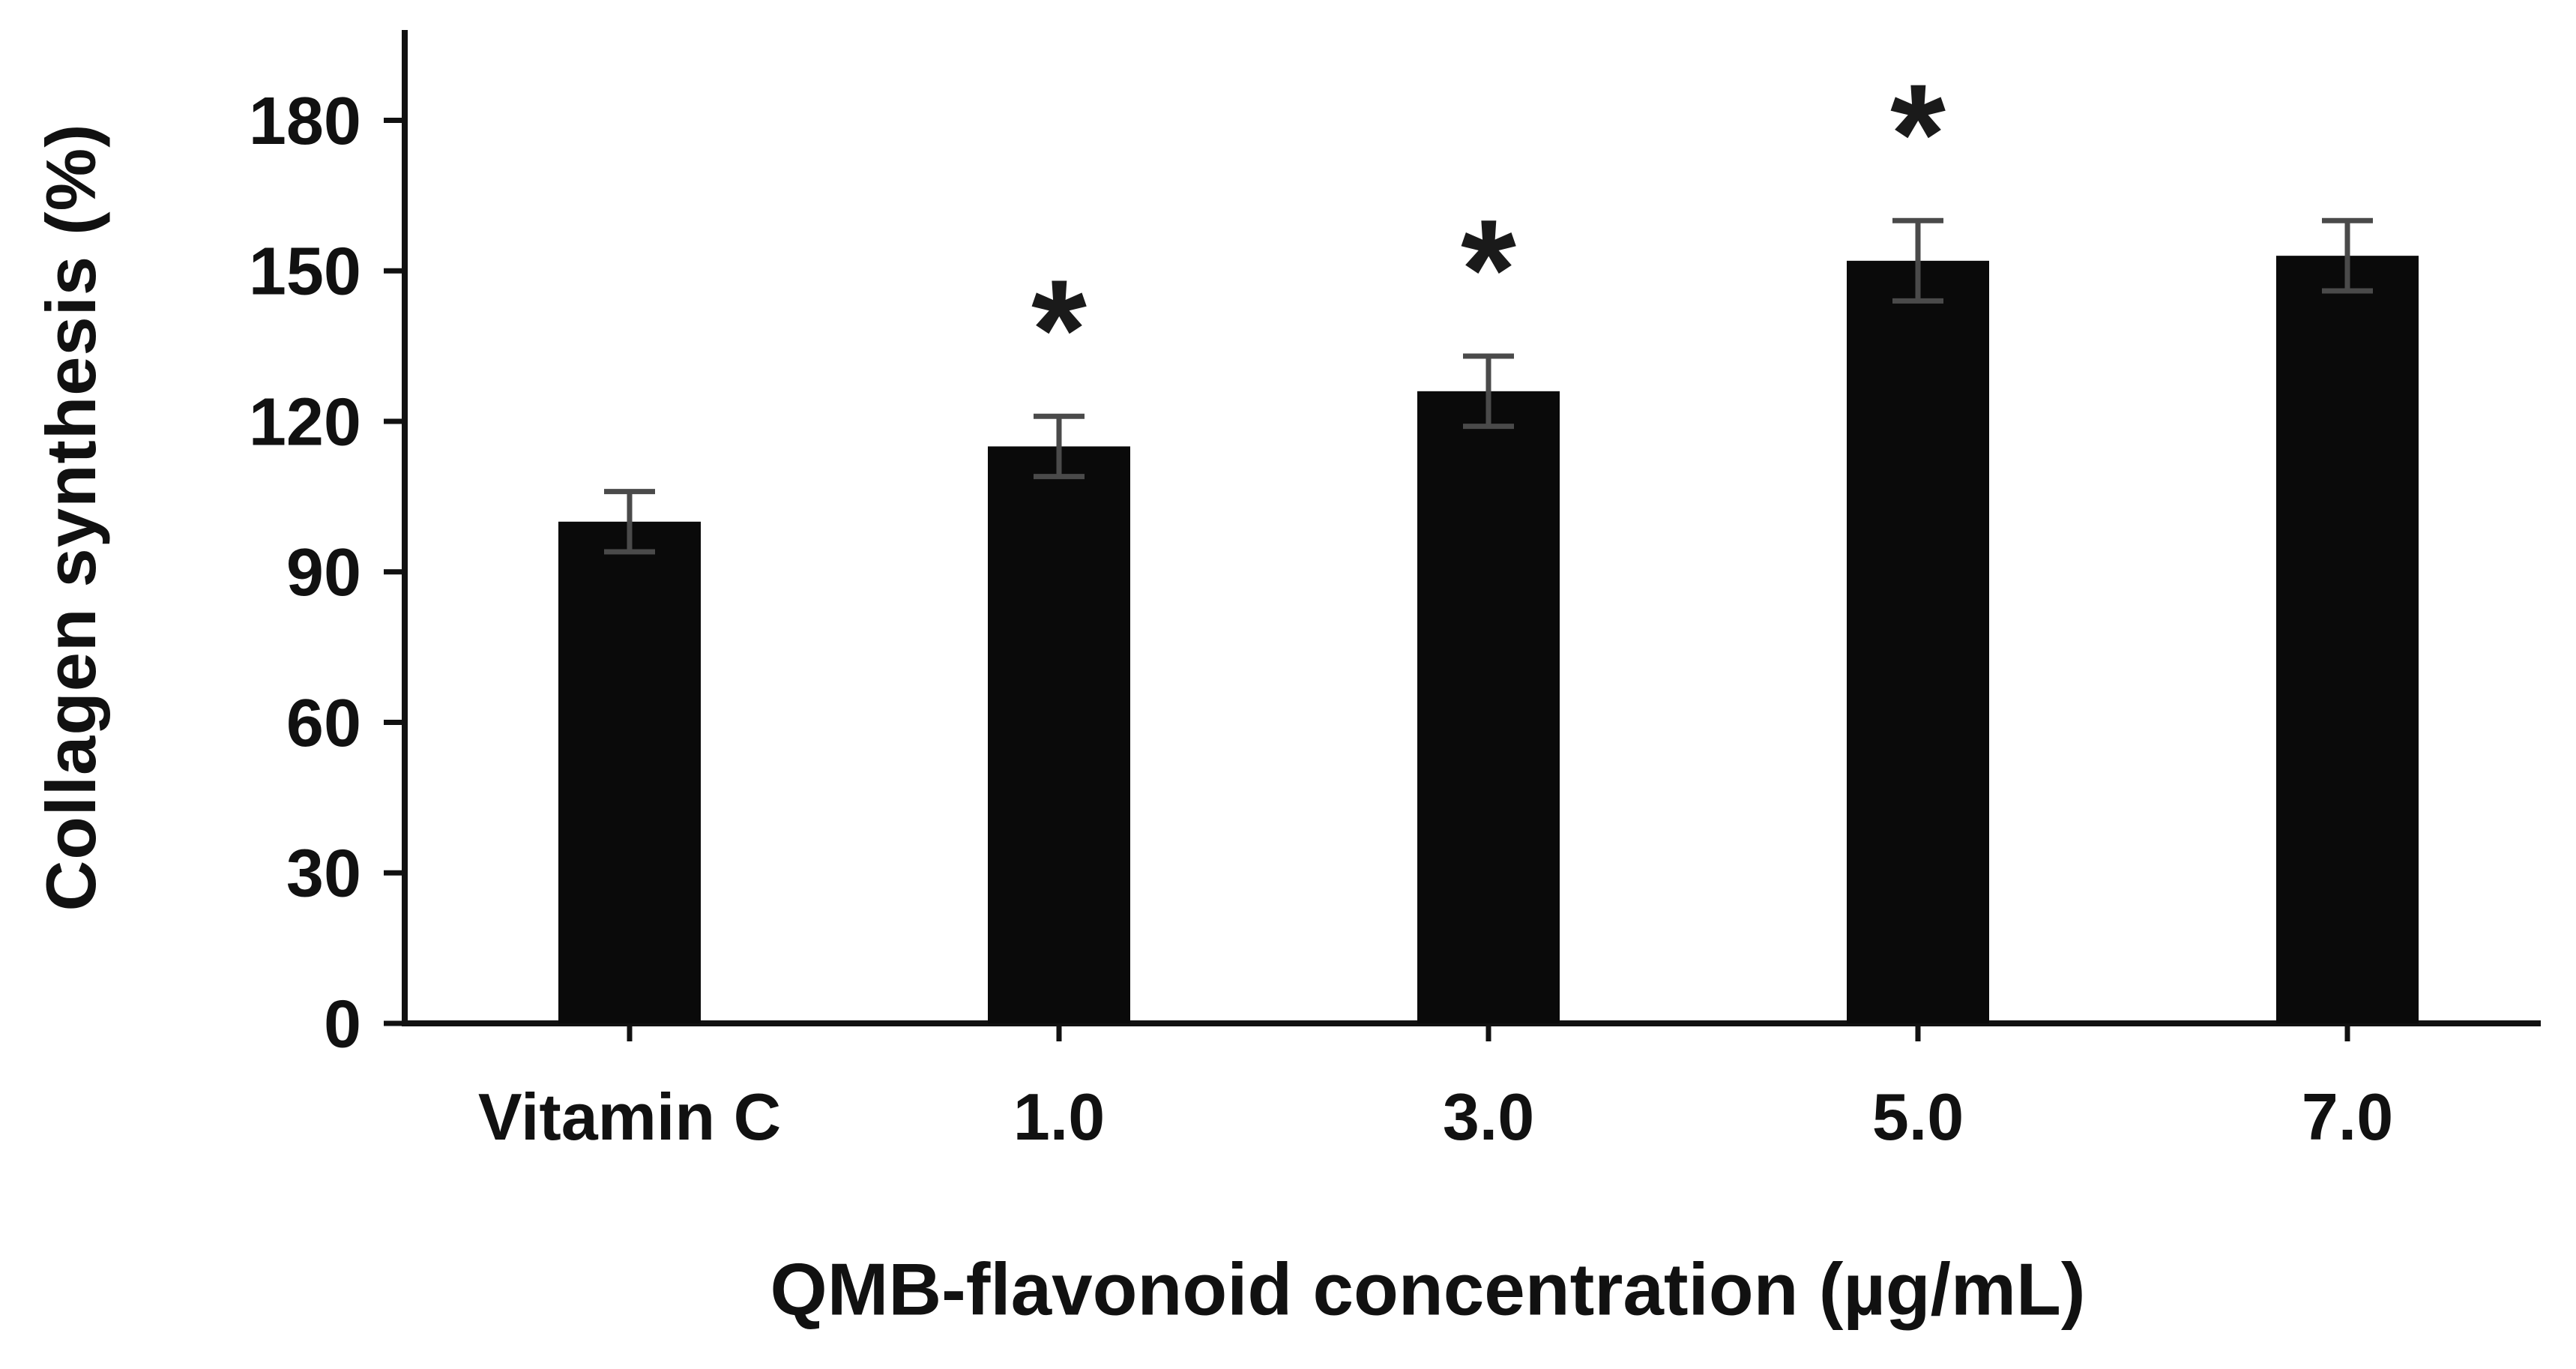  What do you see at coordinates (1918, 1117) in the screenshot?
I see `x-category-label: 5.0` at bounding box center [1918, 1117].